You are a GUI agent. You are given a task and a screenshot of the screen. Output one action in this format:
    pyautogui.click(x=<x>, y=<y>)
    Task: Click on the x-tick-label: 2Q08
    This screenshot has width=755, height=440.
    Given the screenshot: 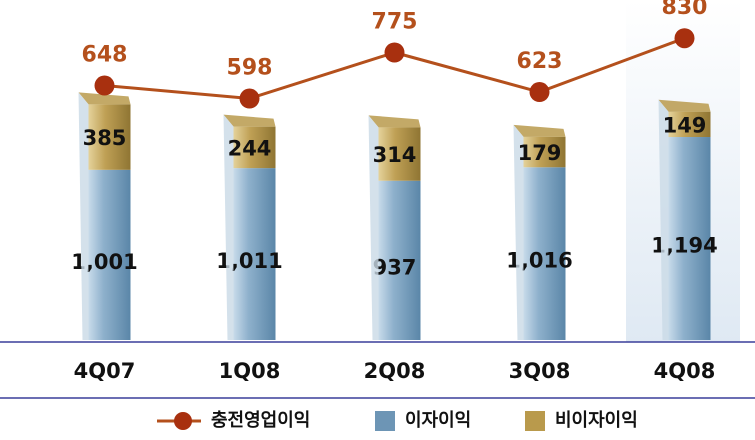 What is the action you would take?
    pyautogui.click(x=395, y=371)
    